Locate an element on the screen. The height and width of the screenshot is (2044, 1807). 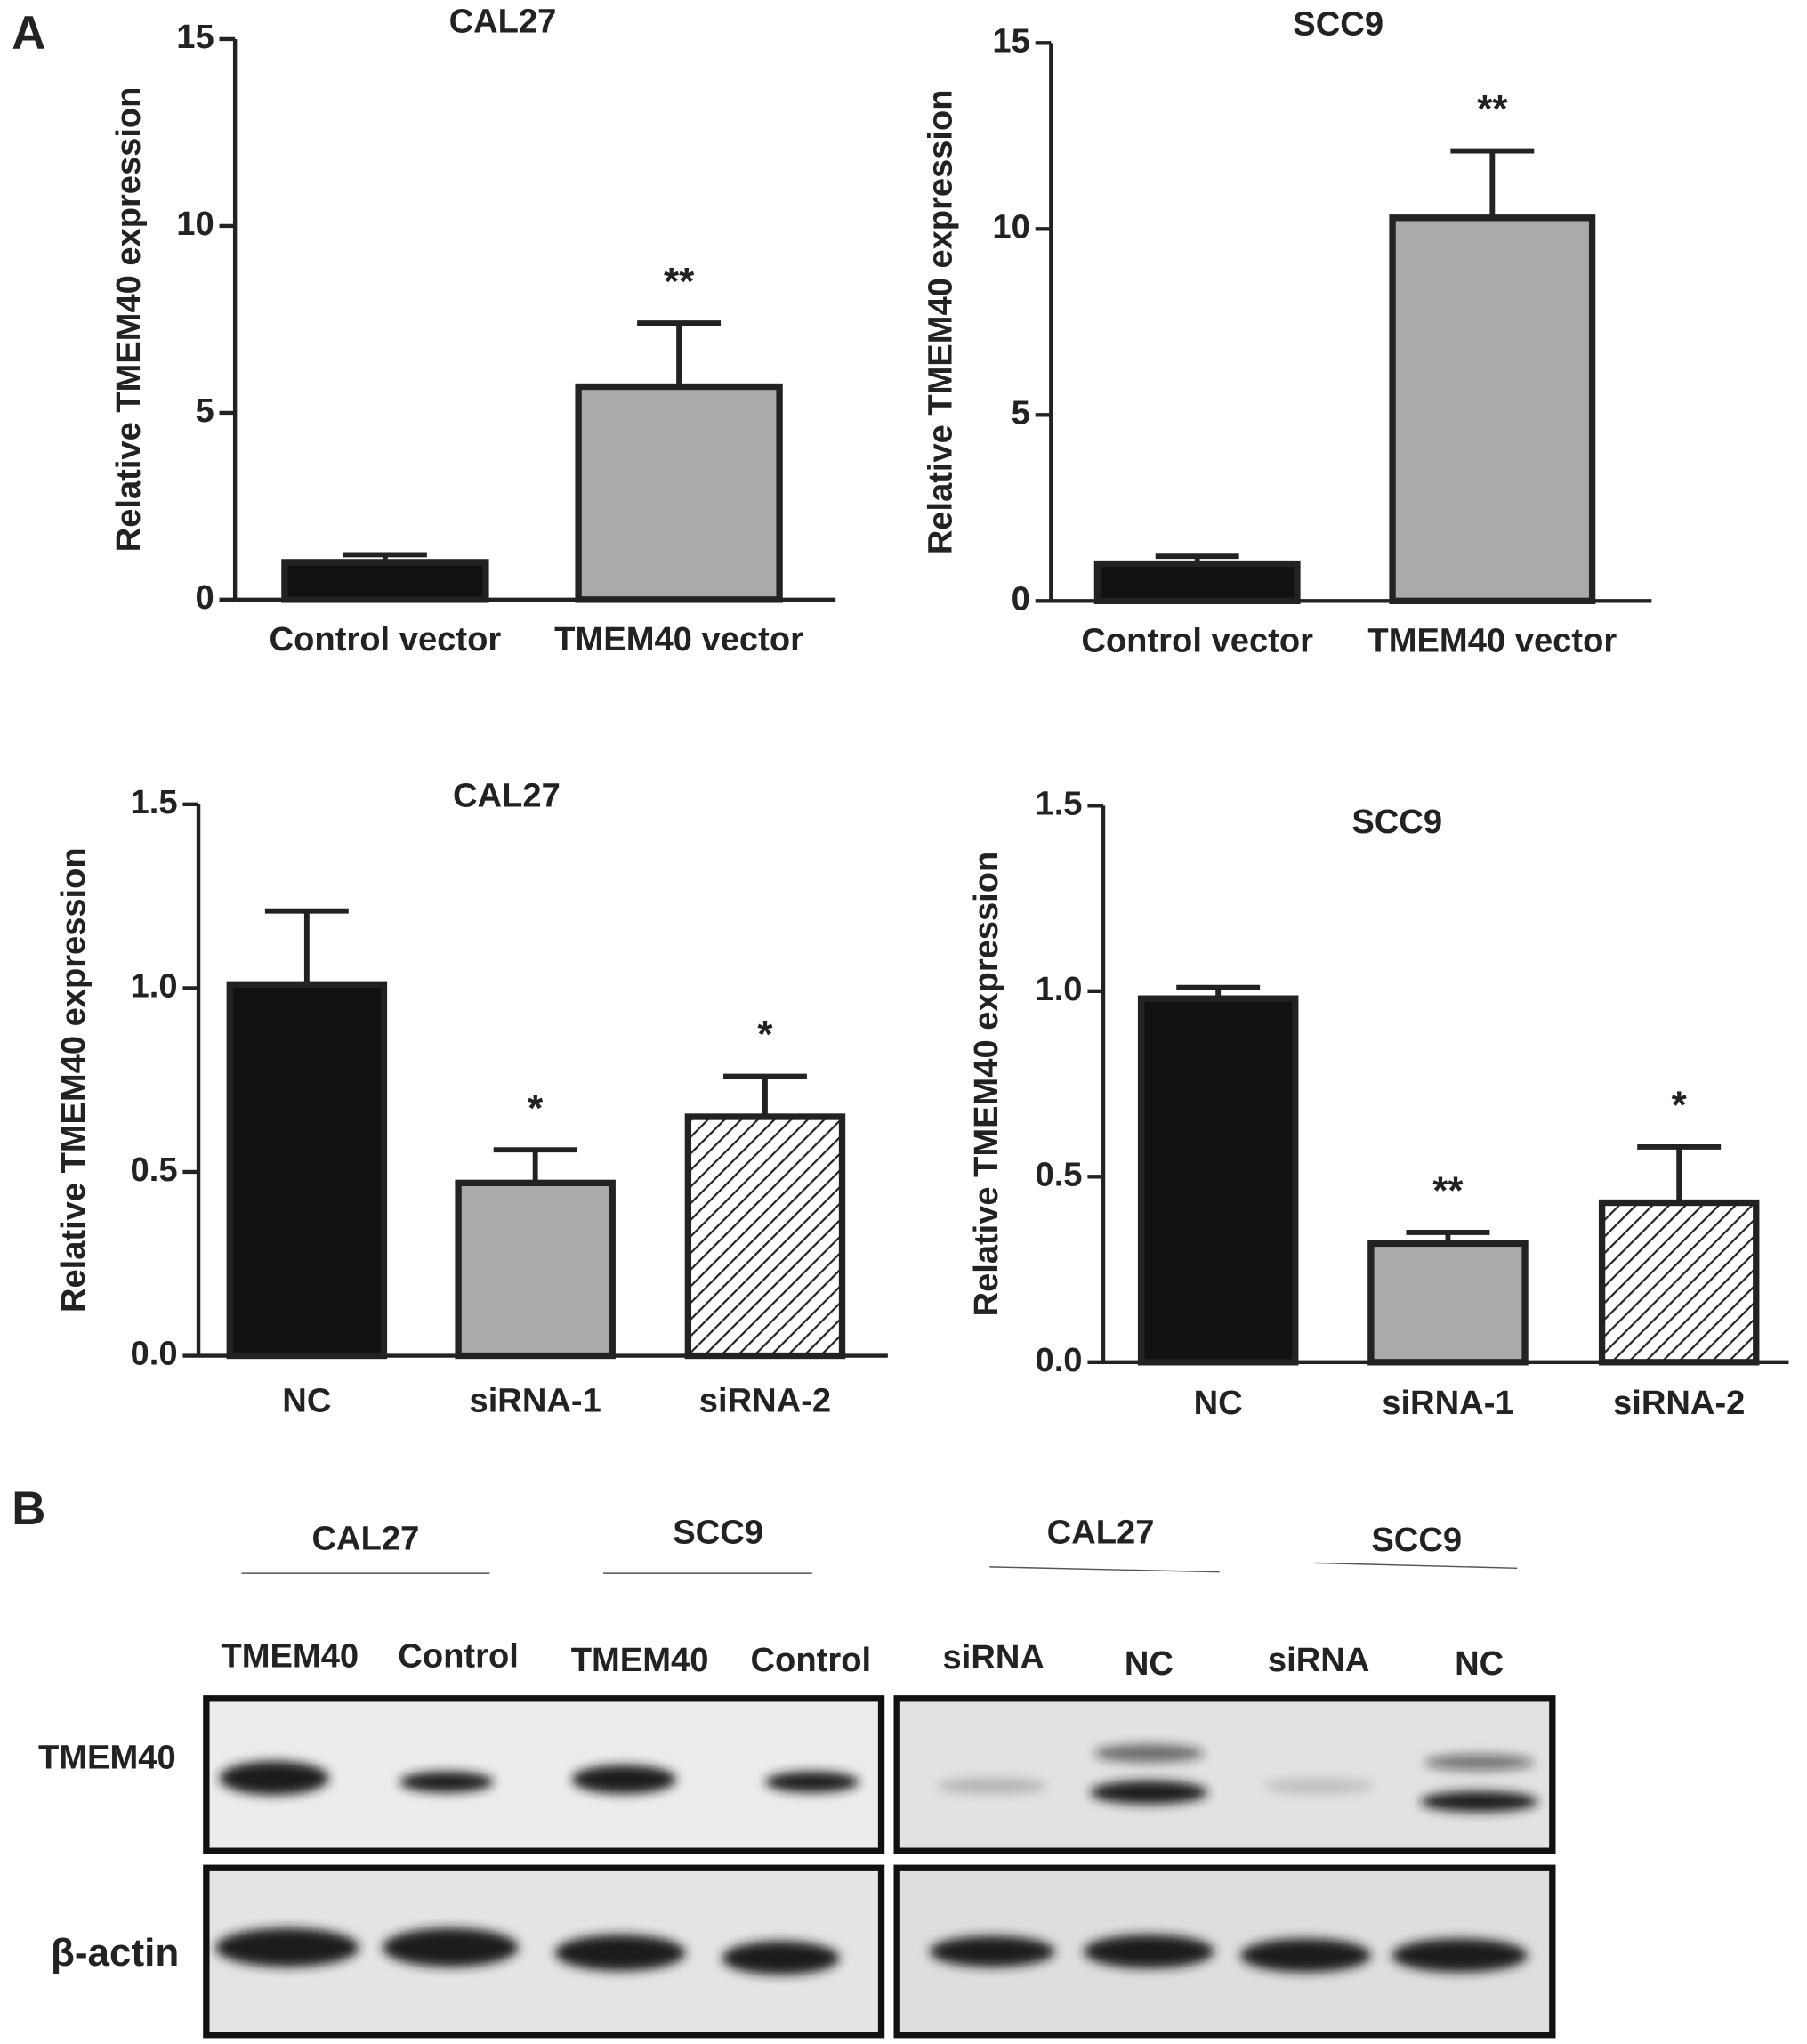
blot-images is located at coordinates (879, 1867).